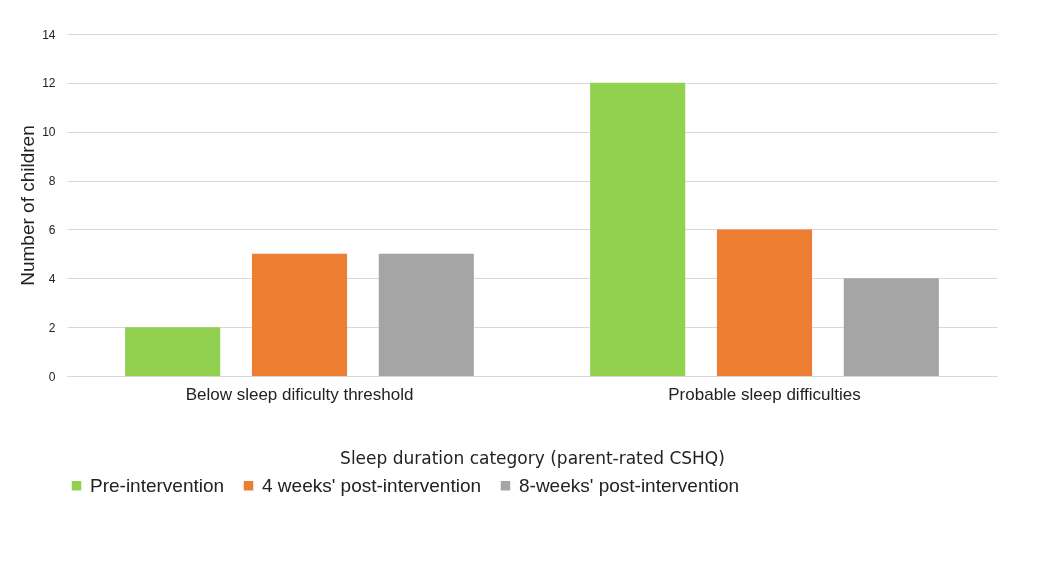  Describe the element at coordinates (52, 229) in the screenshot. I see `y-tick-label: 6` at that location.